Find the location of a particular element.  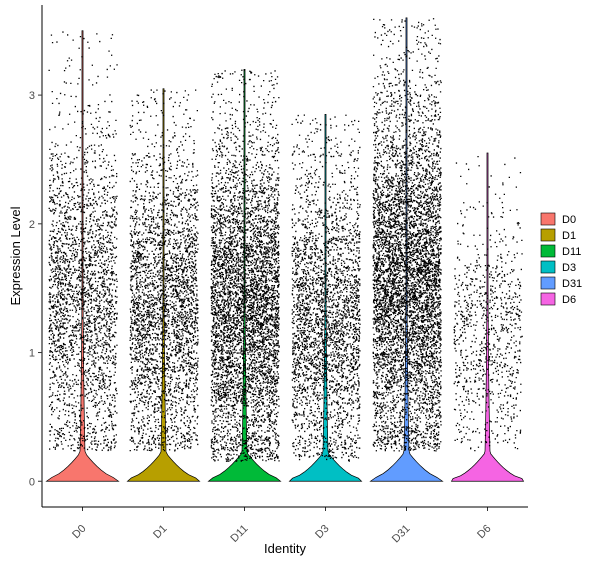

violin-d0 is located at coordinates (82, 256).